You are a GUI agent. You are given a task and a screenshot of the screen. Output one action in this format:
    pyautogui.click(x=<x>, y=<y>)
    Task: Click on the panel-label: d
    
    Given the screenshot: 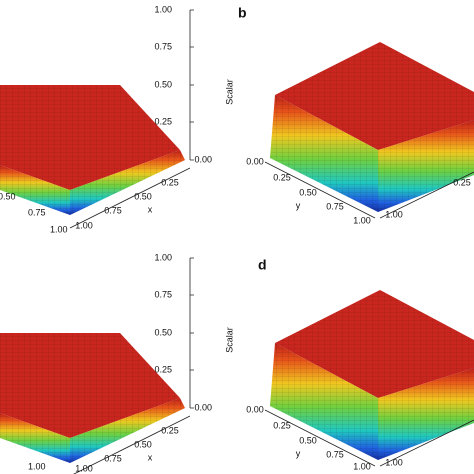 What is the action you would take?
    pyautogui.click(x=262, y=265)
    